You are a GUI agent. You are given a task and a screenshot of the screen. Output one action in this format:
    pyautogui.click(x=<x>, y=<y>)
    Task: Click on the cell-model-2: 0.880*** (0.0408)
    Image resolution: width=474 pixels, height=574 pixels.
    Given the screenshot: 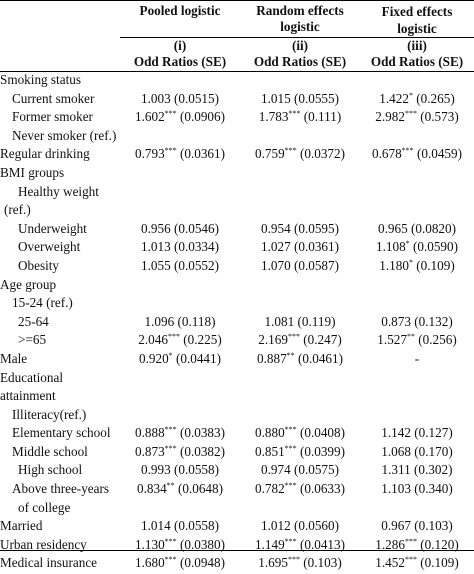 What is the action you would take?
    pyautogui.click(x=300, y=434)
    